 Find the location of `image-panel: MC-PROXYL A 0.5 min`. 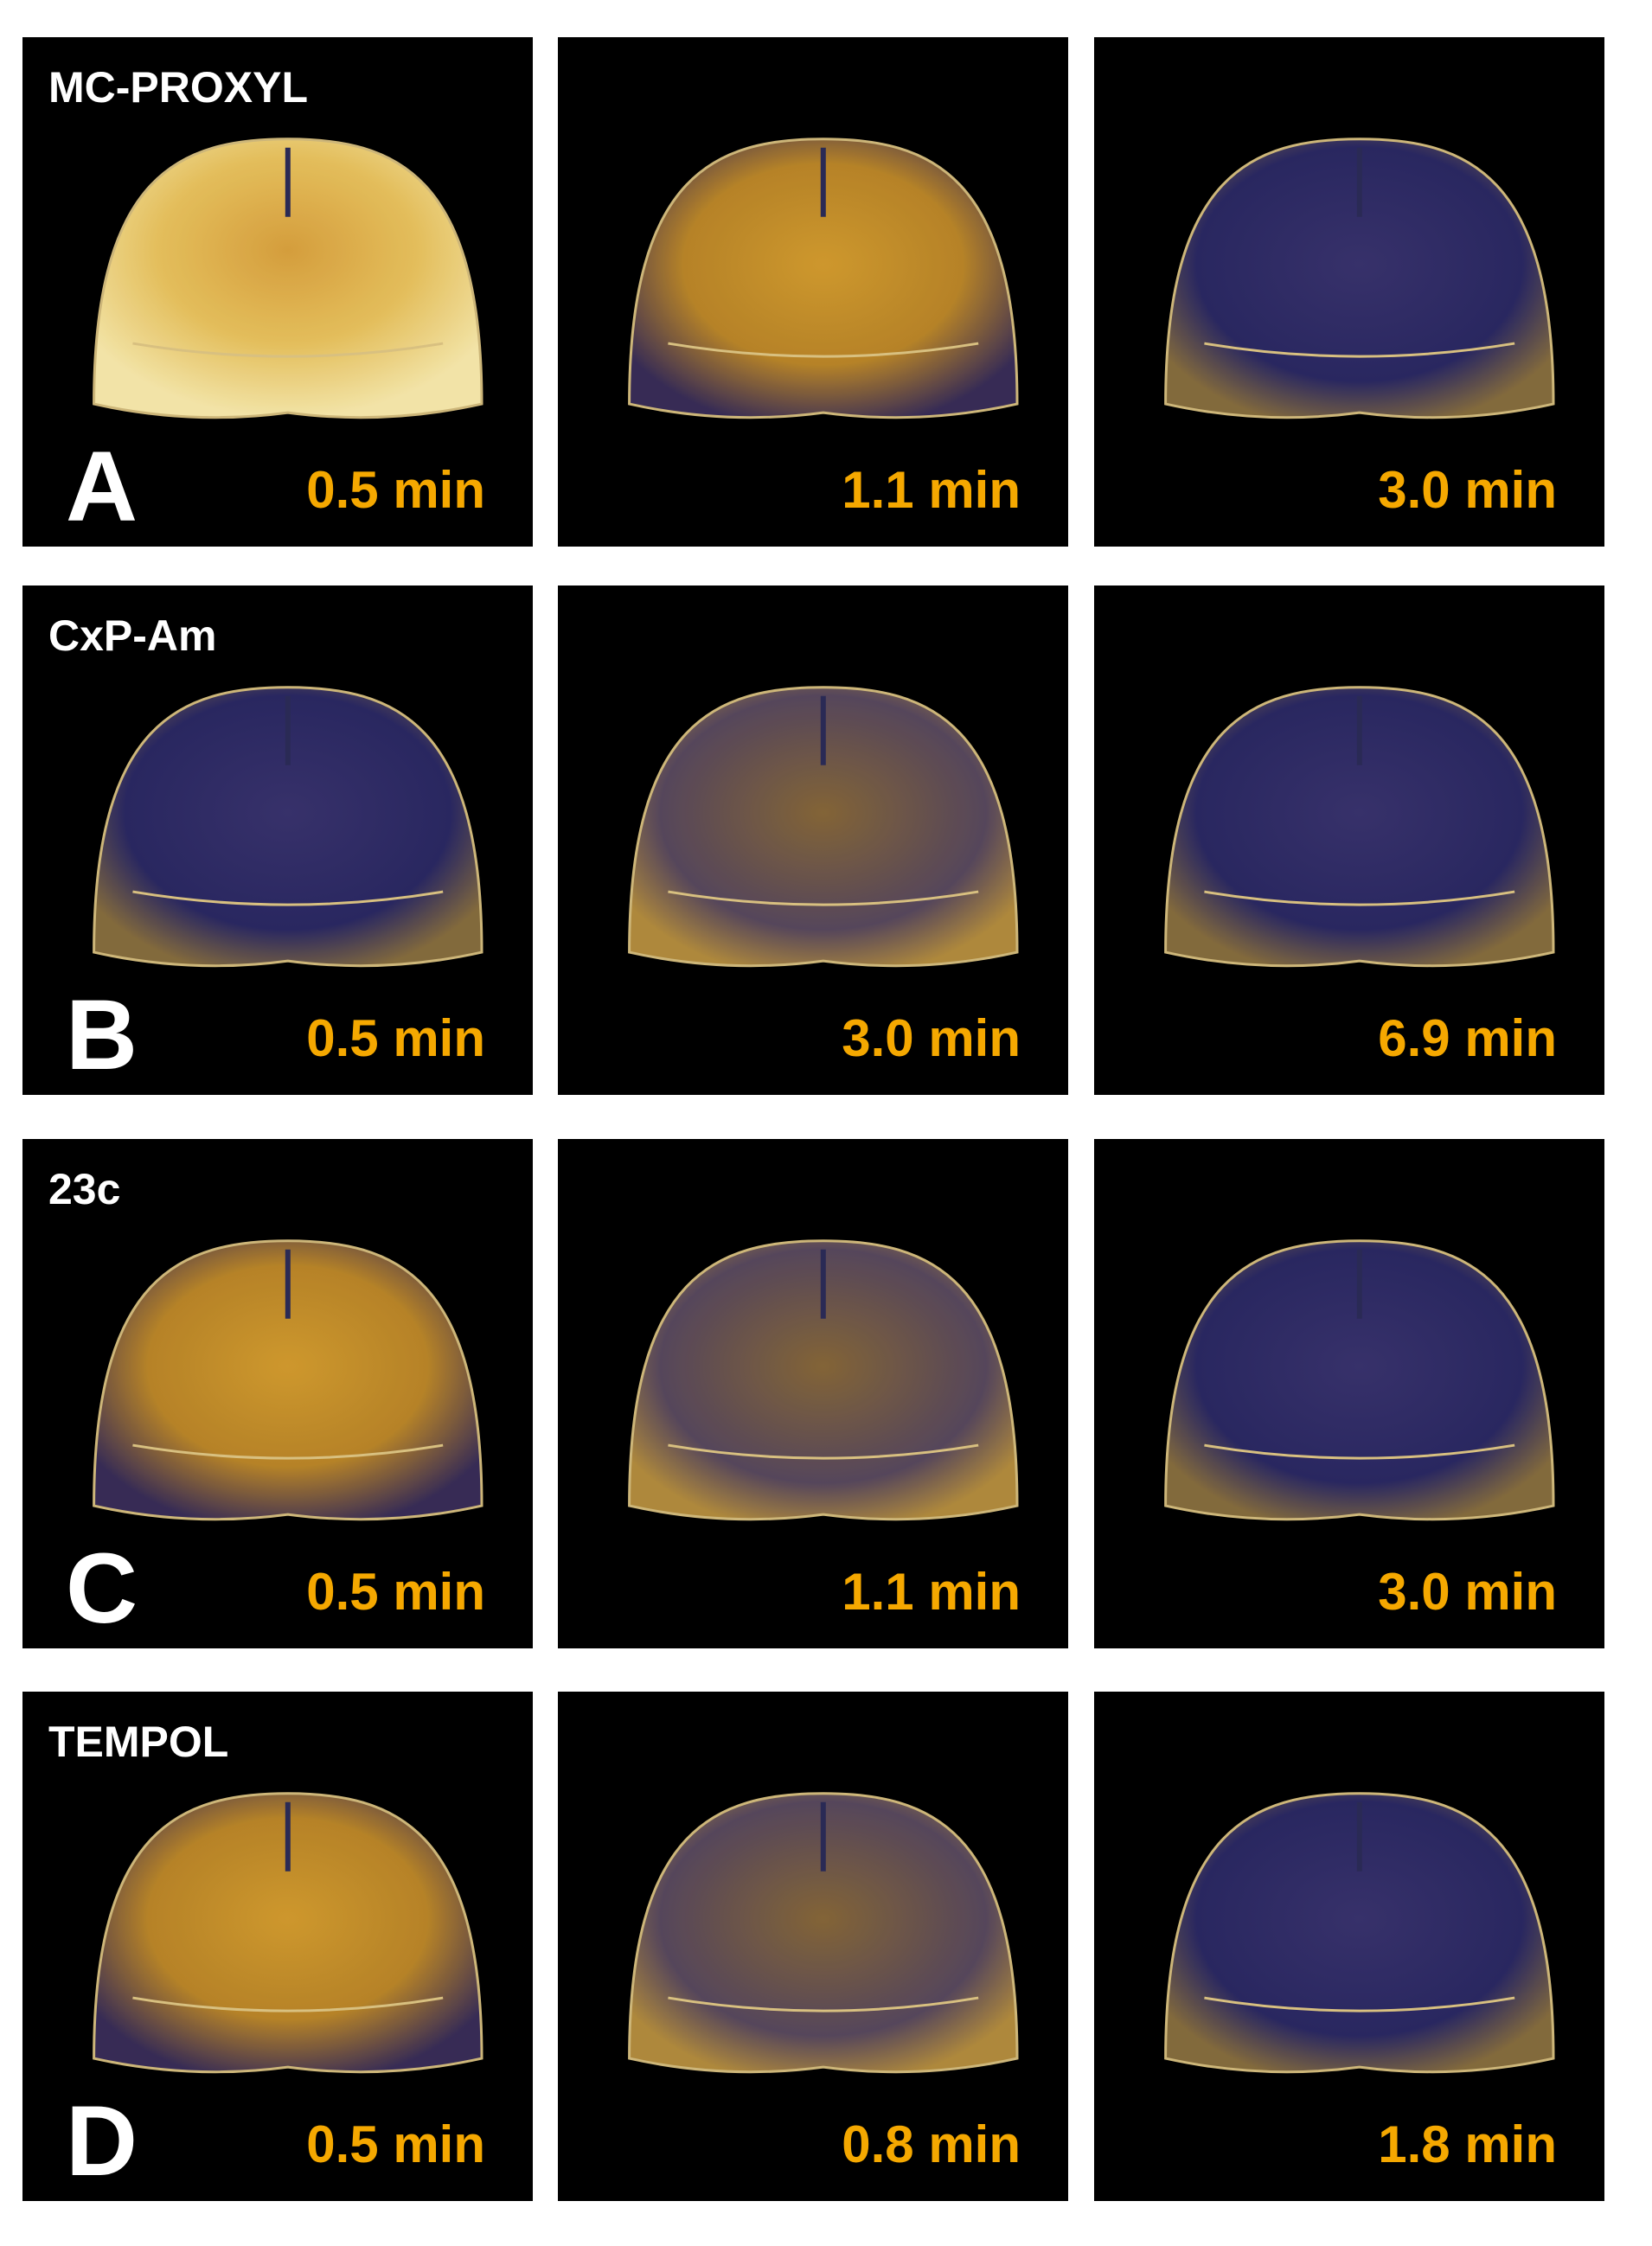

image-panel: MC-PROXYL A 0.5 min is located at coordinates (277, 292).